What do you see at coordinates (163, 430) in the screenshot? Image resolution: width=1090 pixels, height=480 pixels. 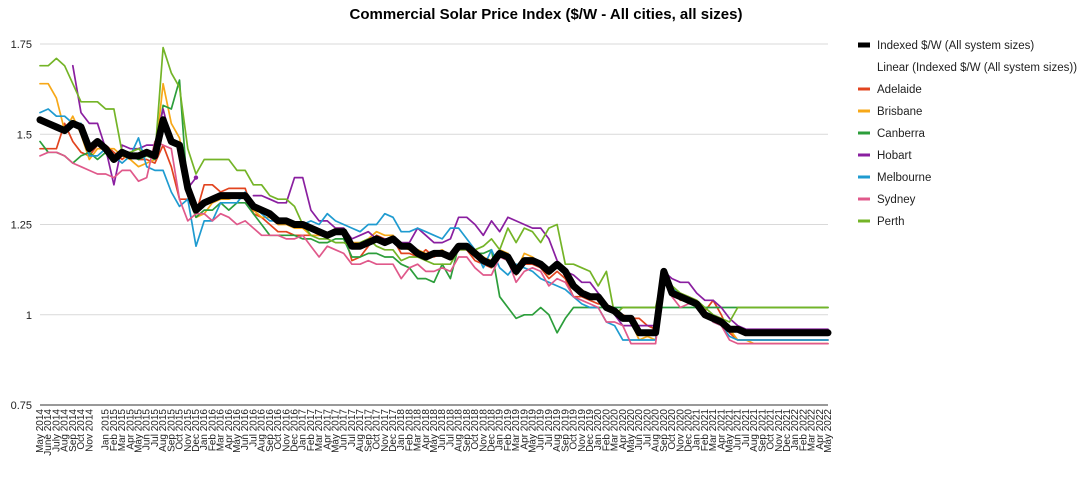 I see `x-tick-label: Aug 2015` at bounding box center [163, 430].